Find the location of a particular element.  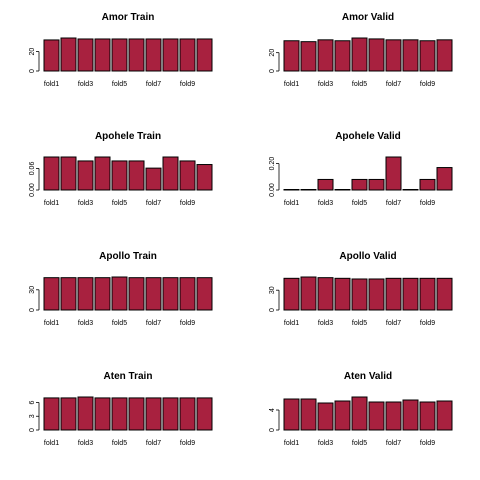

chart-title: Apollo Train is located at coordinates (128, 256).